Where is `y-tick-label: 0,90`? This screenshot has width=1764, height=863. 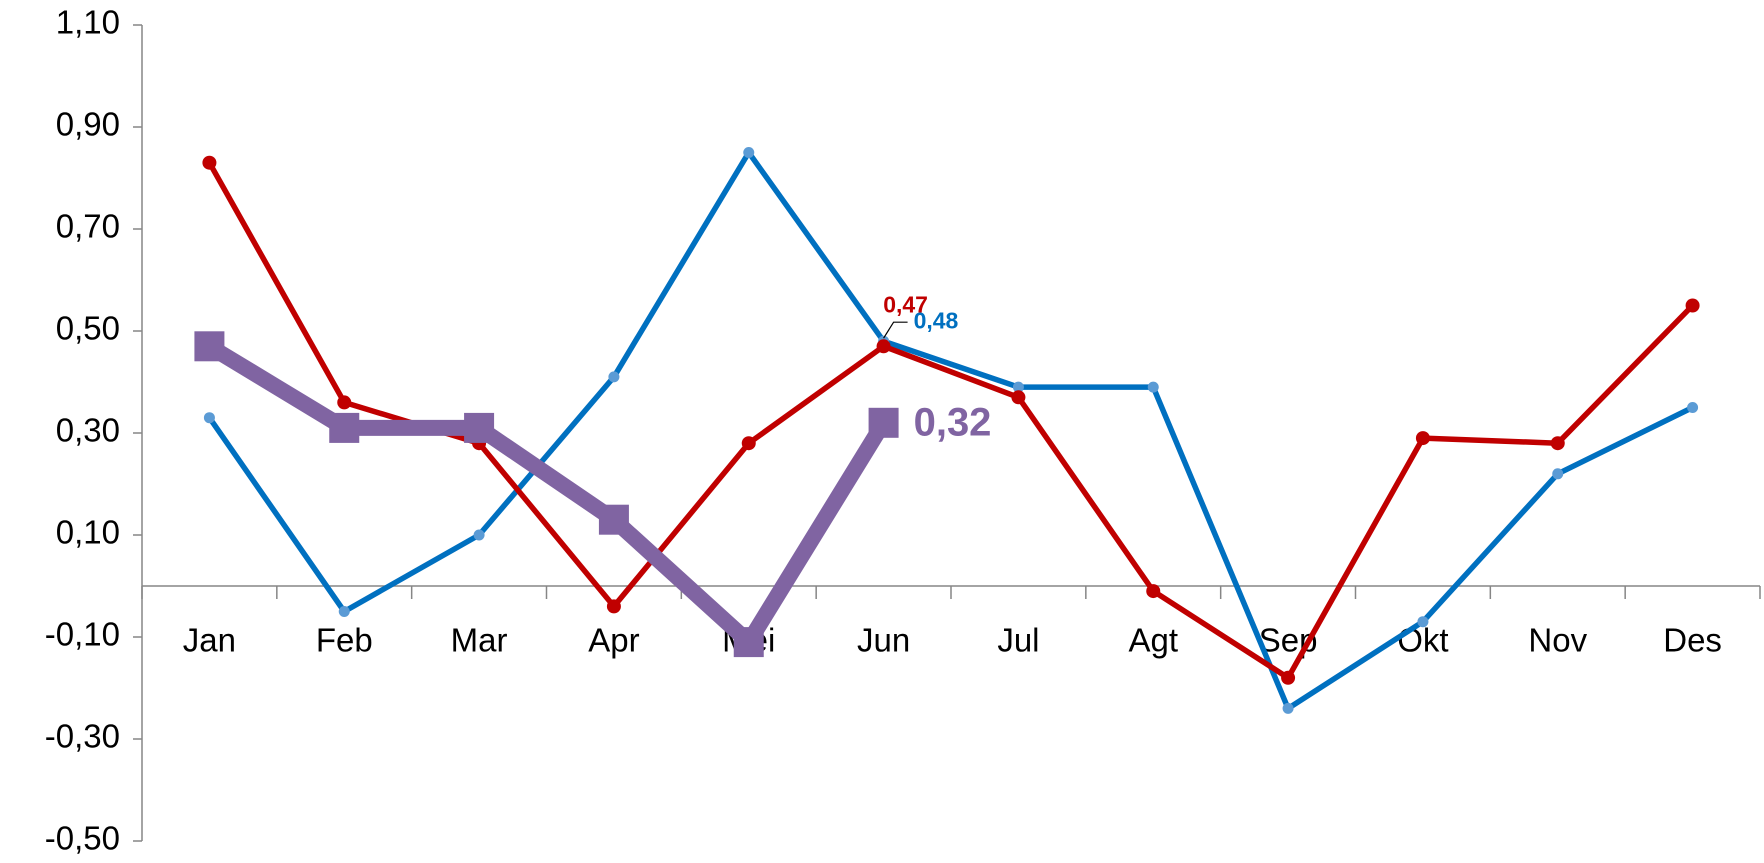
y-tick-label: 0,90 is located at coordinates (88, 124).